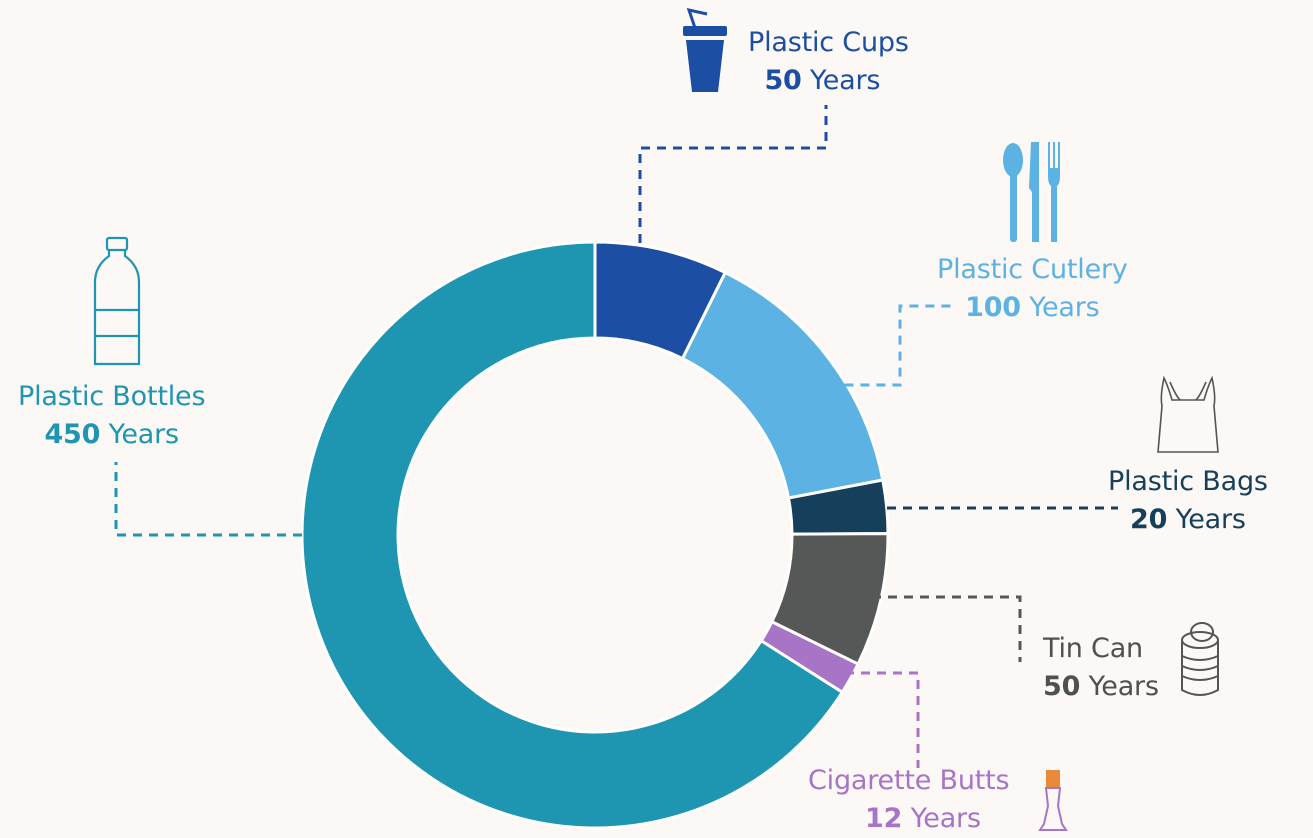  I want to click on tin-can-value: 50, so click(1062, 686).